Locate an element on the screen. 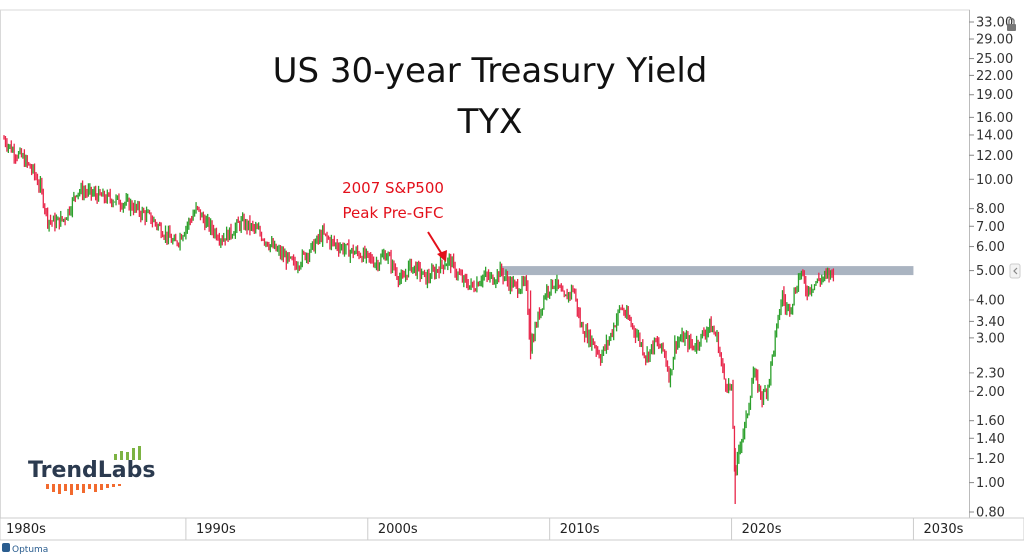  x-tick-label: 2000s is located at coordinates (398, 529).